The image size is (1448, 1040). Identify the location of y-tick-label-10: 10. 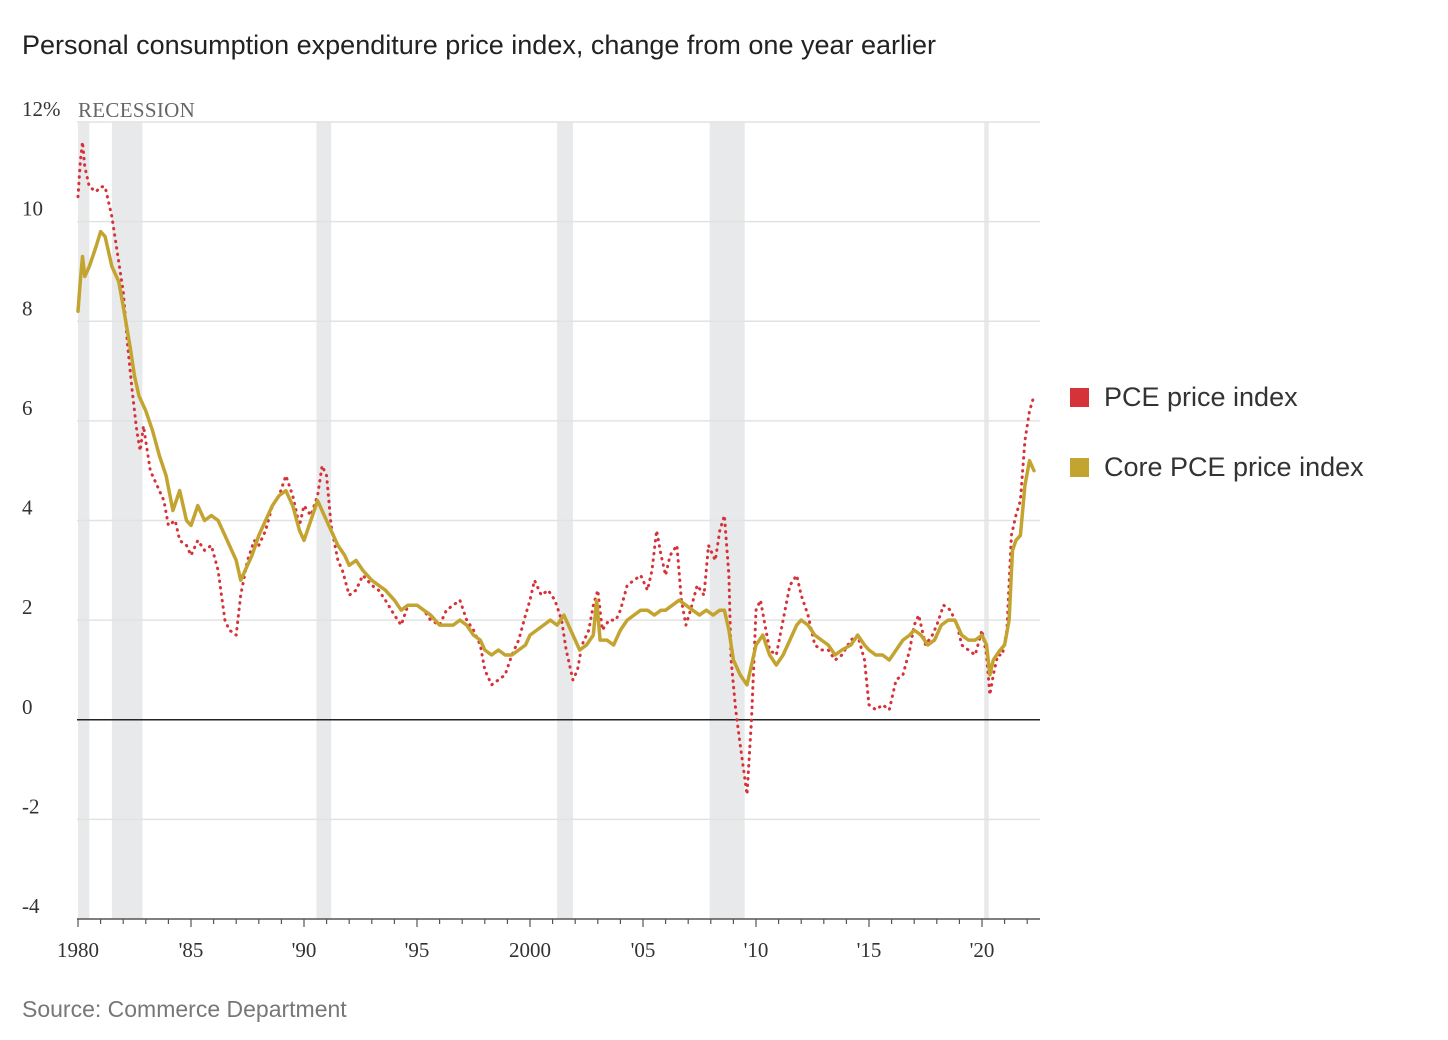
(32, 209).